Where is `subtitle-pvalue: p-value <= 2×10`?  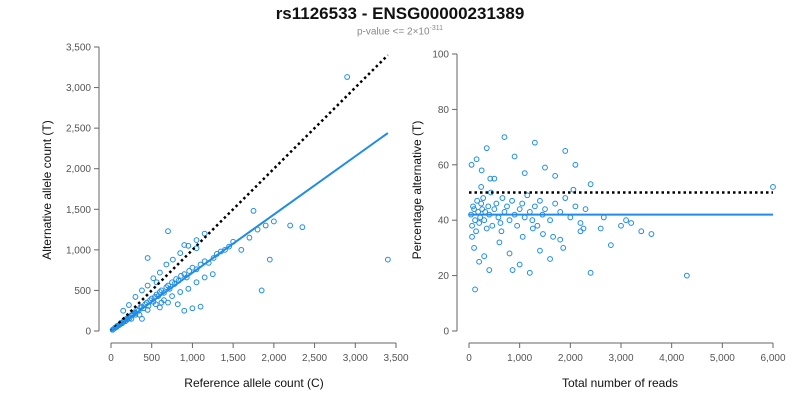 subtitle-pvalue: p-value <= 2×10 is located at coordinates (393, 32).